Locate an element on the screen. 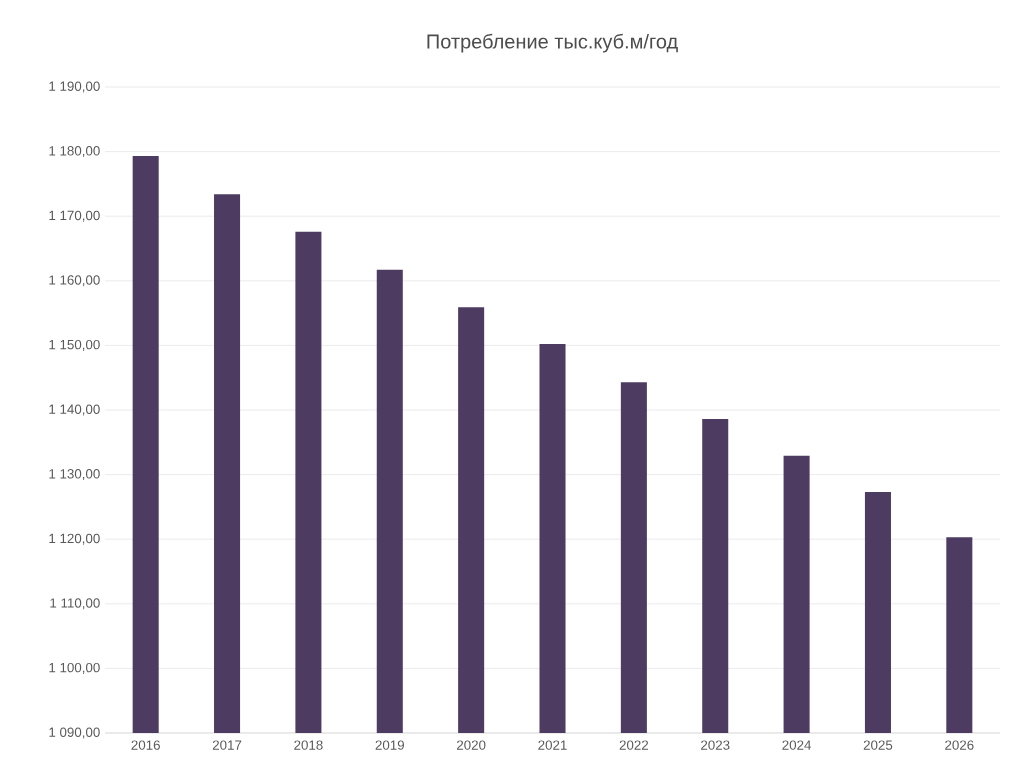 The image size is (1011, 769). x-tick-label: 2022 is located at coordinates (634, 745).